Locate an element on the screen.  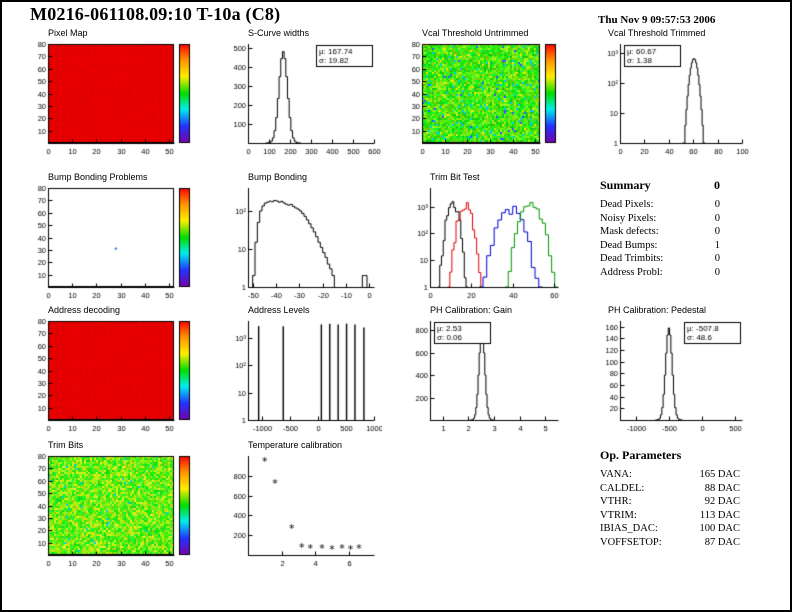
chart-title: Pixel Map is located at coordinates (68, 33).